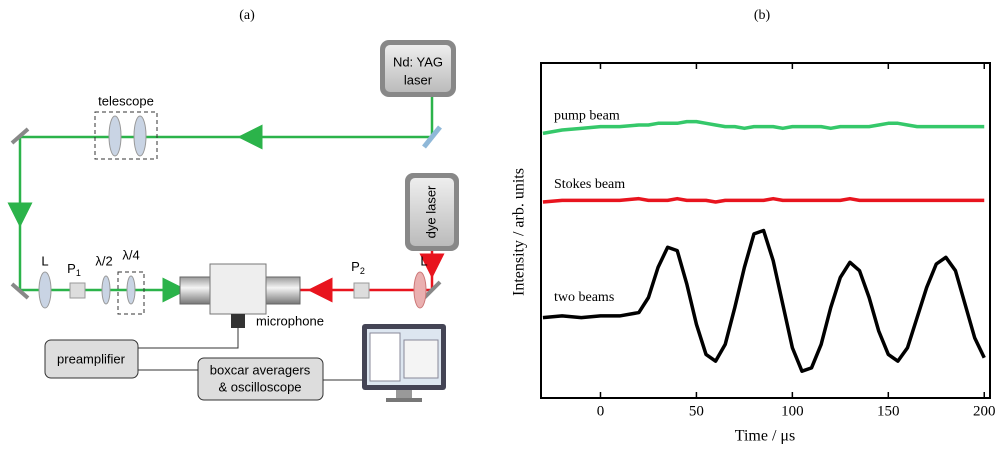 The image size is (1006, 452). What do you see at coordinates (984, 411) in the screenshot?
I see `x-tick-label: 200` at bounding box center [984, 411].